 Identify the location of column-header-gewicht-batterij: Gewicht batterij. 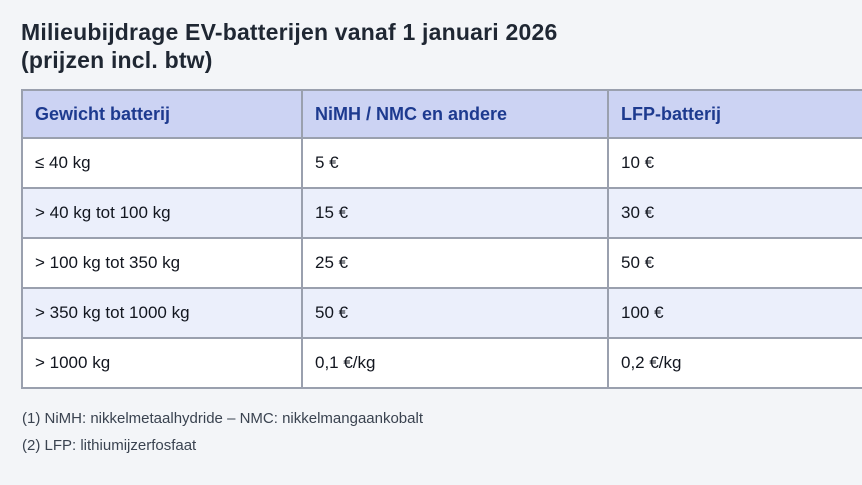
(162, 114).